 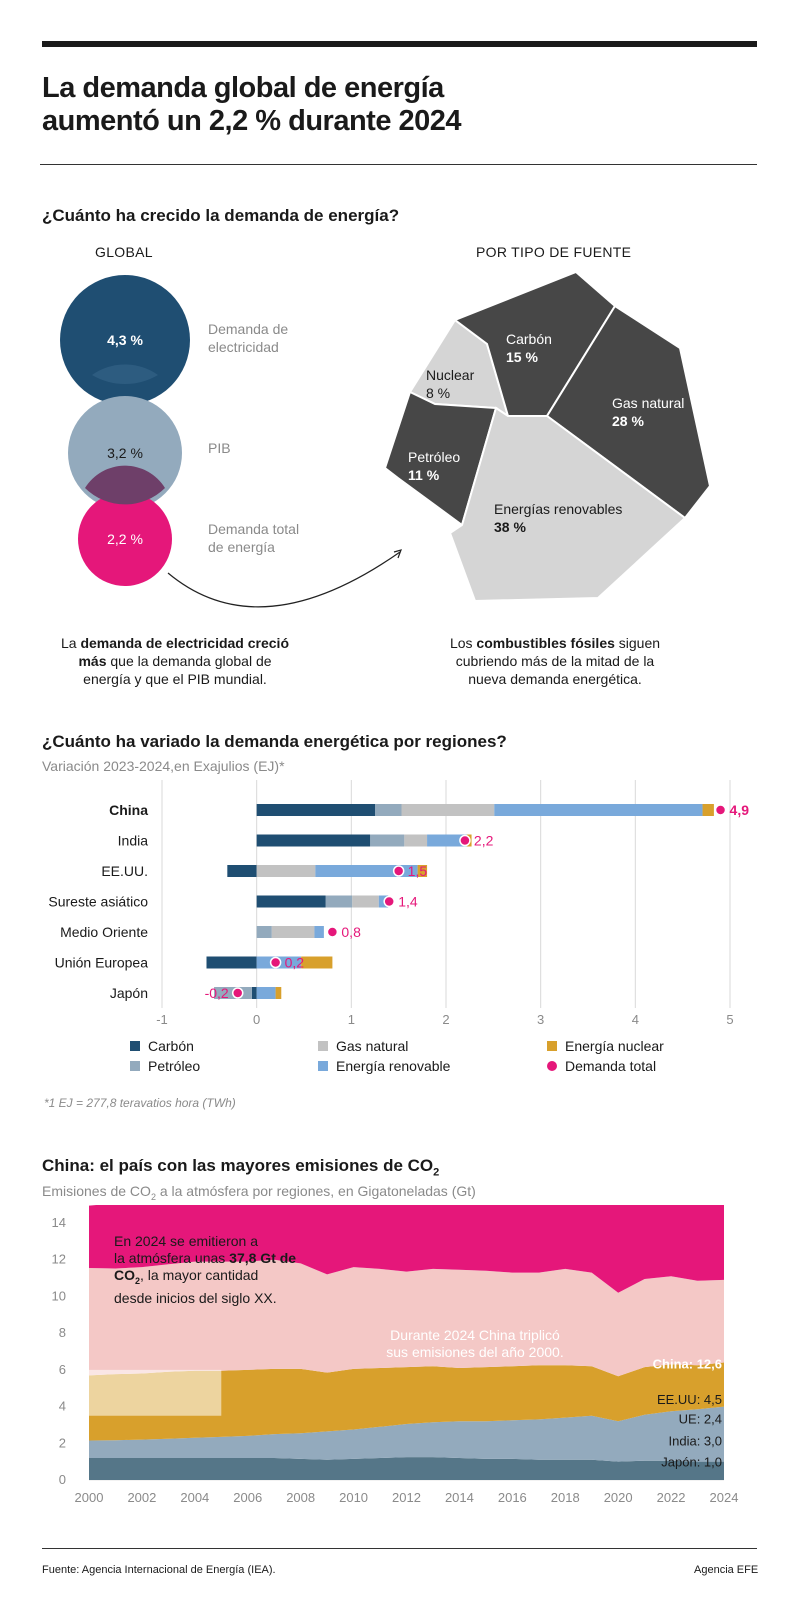 What do you see at coordinates (618, 1497) in the screenshot?
I see `area-x-tick: 2020` at bounding box center [618, 1497].